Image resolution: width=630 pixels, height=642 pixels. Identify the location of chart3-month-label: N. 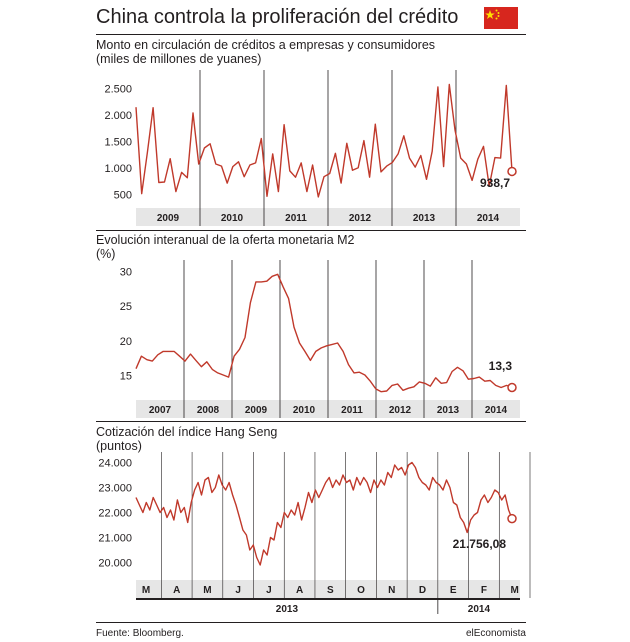
(391, 590).